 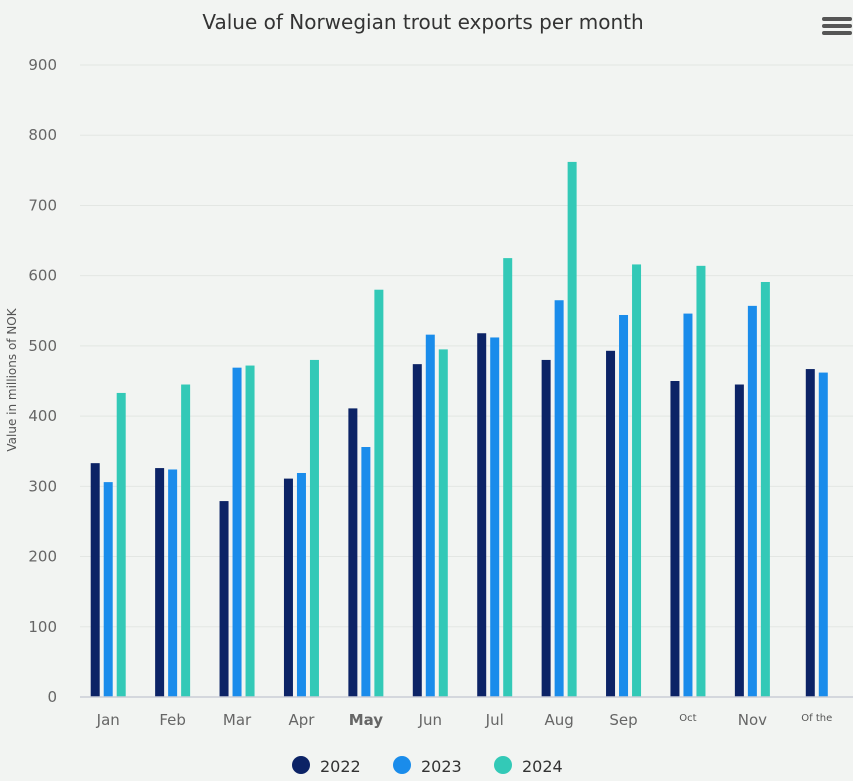 I want to click on bar-2024-aug, so click(x=572, y=429).